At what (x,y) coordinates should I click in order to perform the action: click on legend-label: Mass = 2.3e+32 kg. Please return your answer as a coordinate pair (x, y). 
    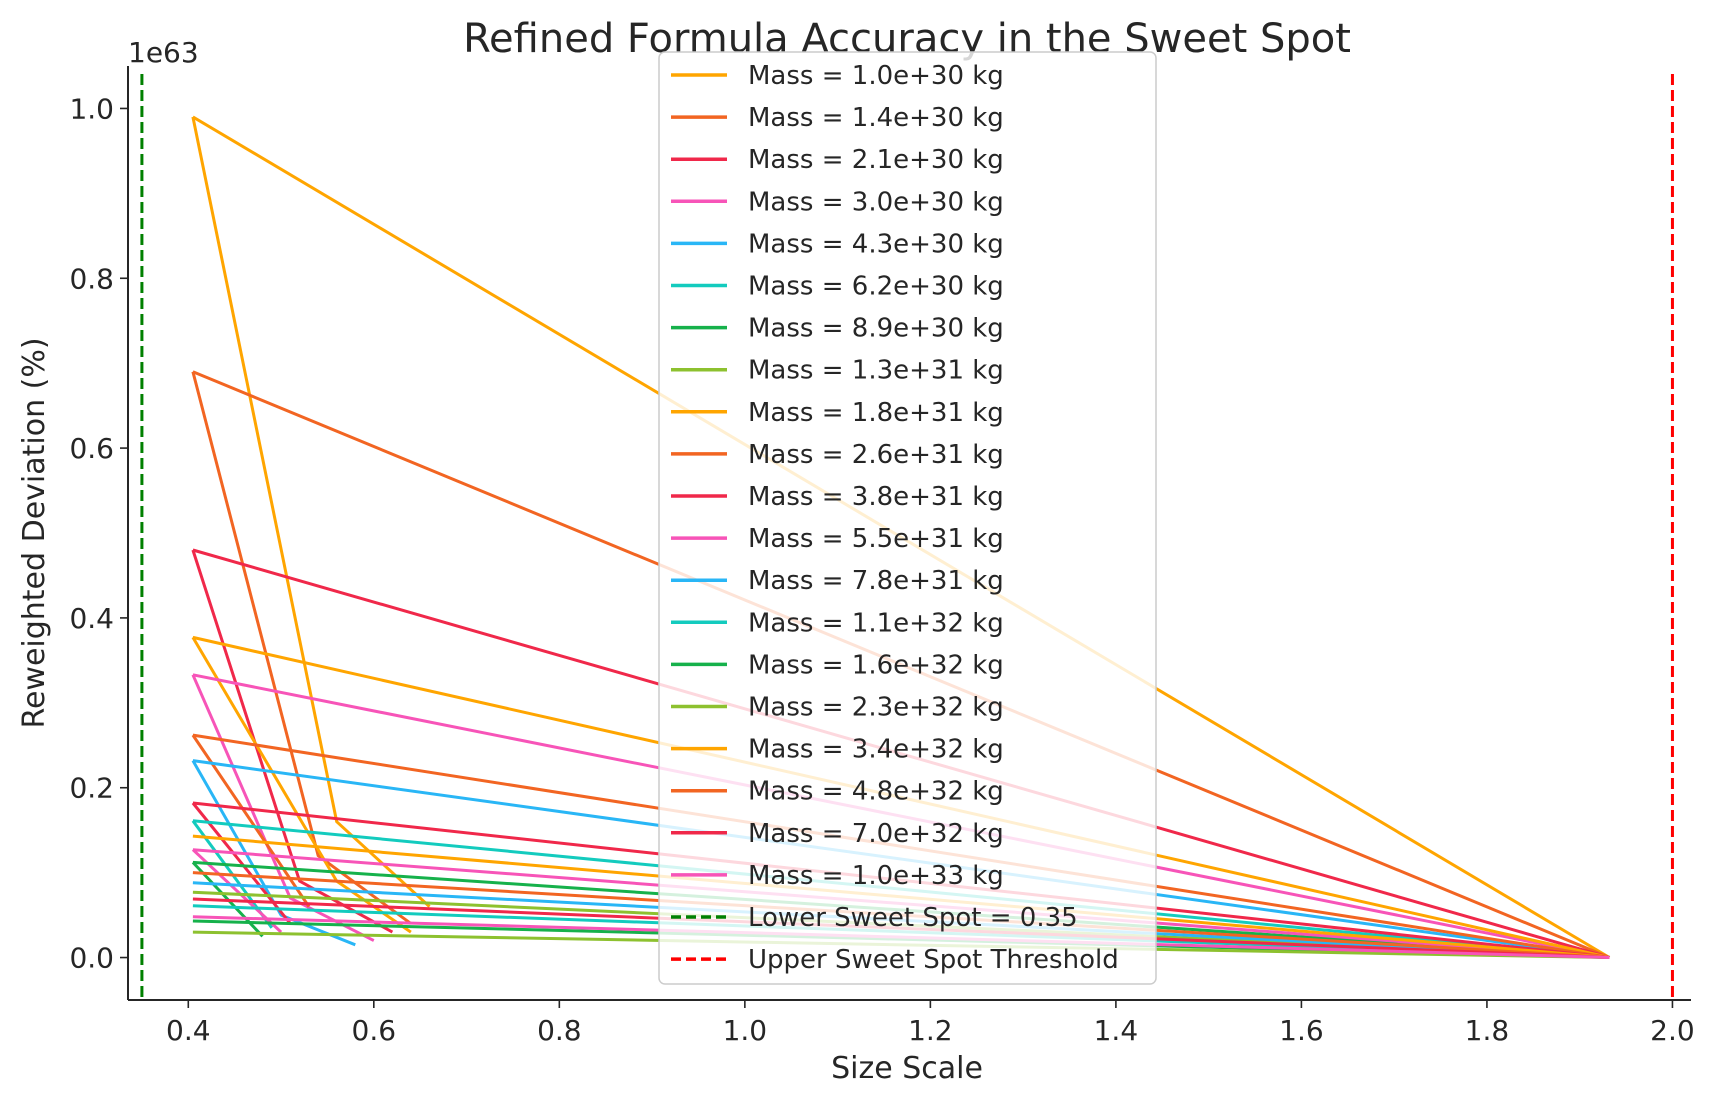
    Looking at the image, I should click on (876, 708).